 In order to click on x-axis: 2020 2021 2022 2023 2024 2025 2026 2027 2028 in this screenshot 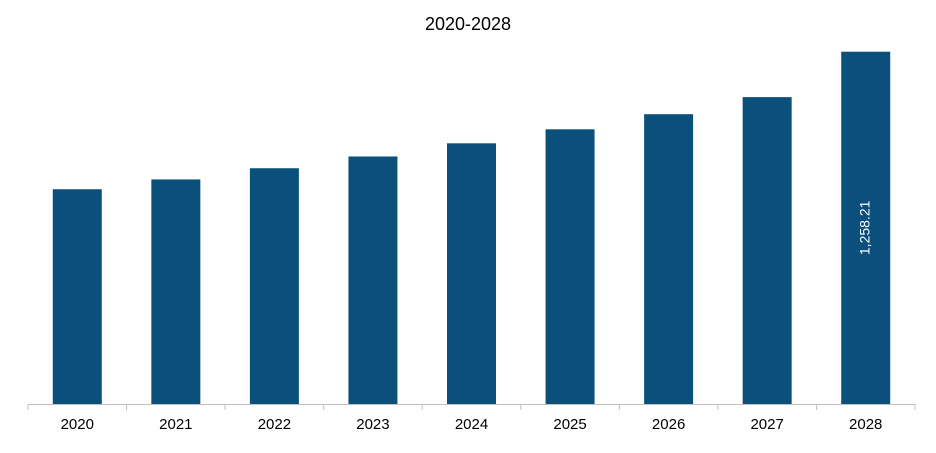, I will do `click(471, 418)`.